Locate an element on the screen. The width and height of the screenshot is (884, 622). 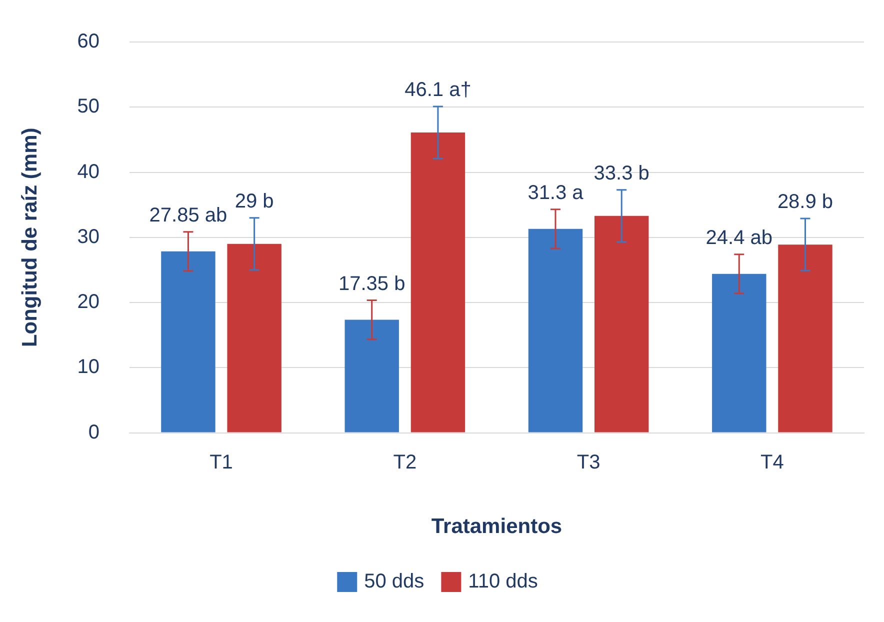
data-label: 24.4 ab is located at coordinates (739, 237).